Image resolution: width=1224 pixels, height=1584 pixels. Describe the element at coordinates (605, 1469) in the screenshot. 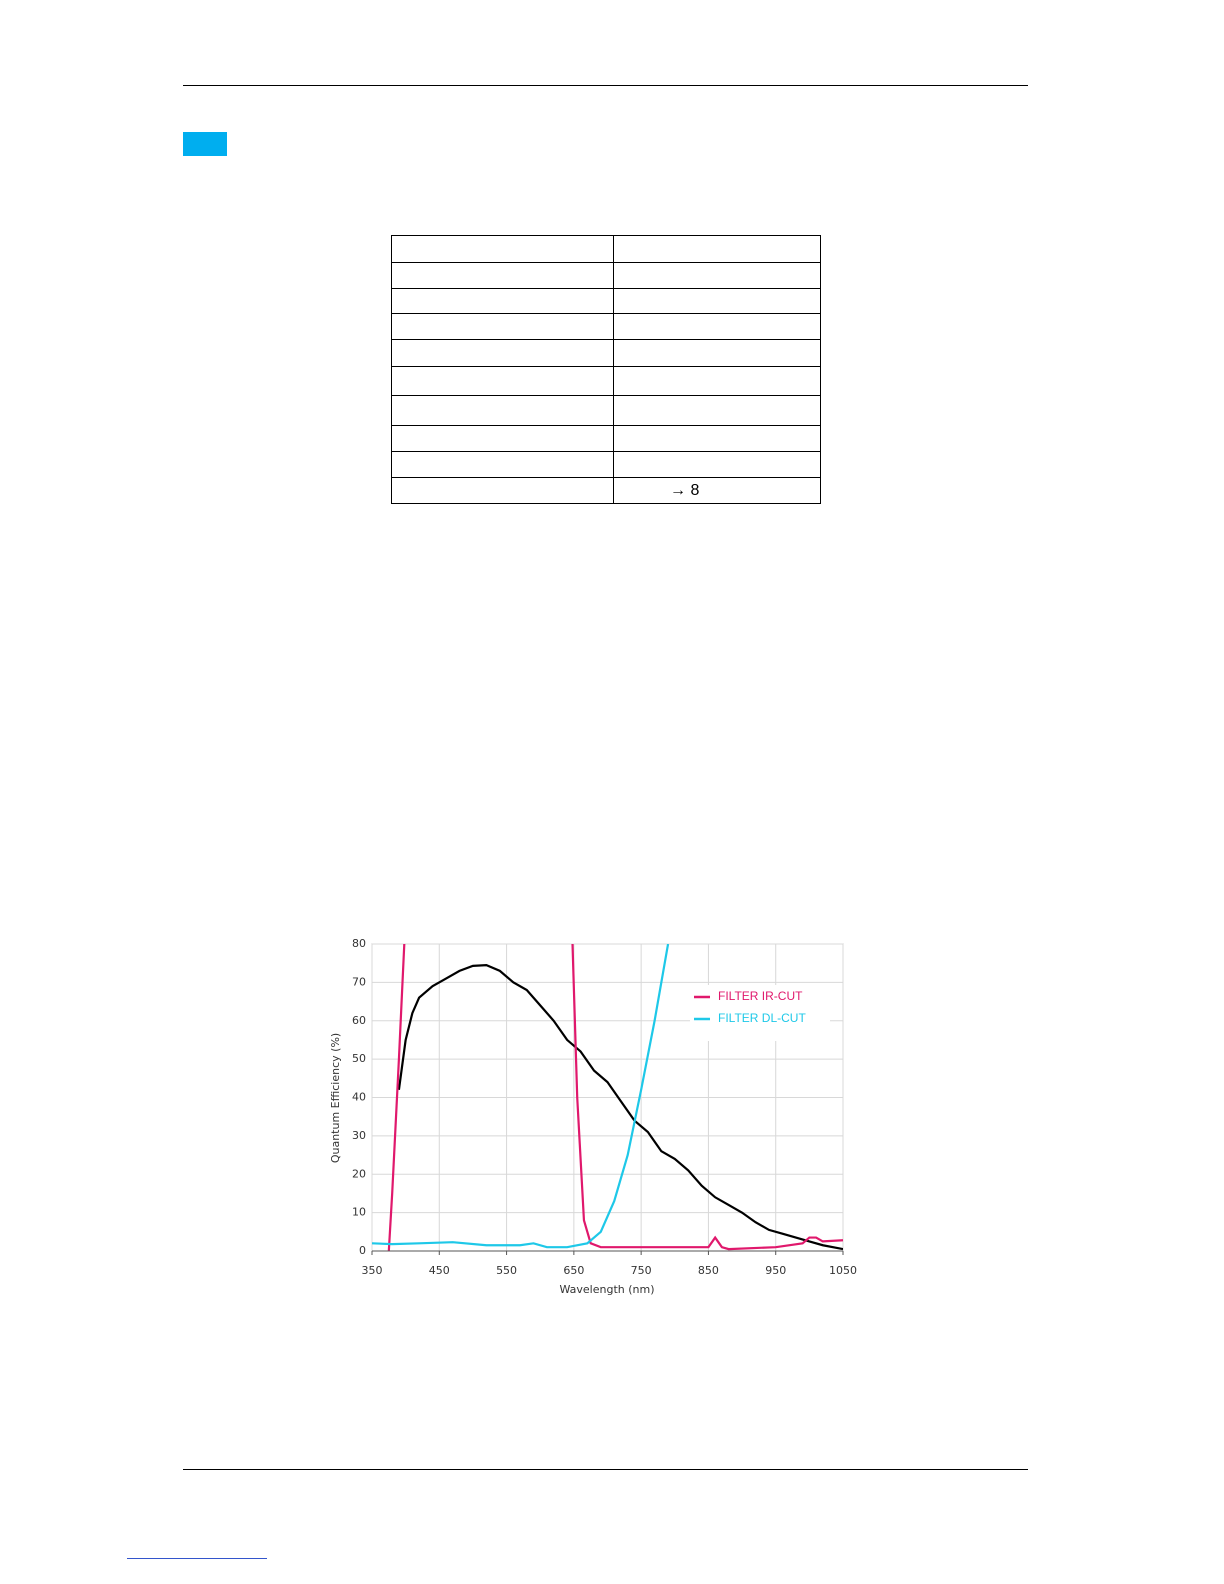

I see `footer-rule` at that location.